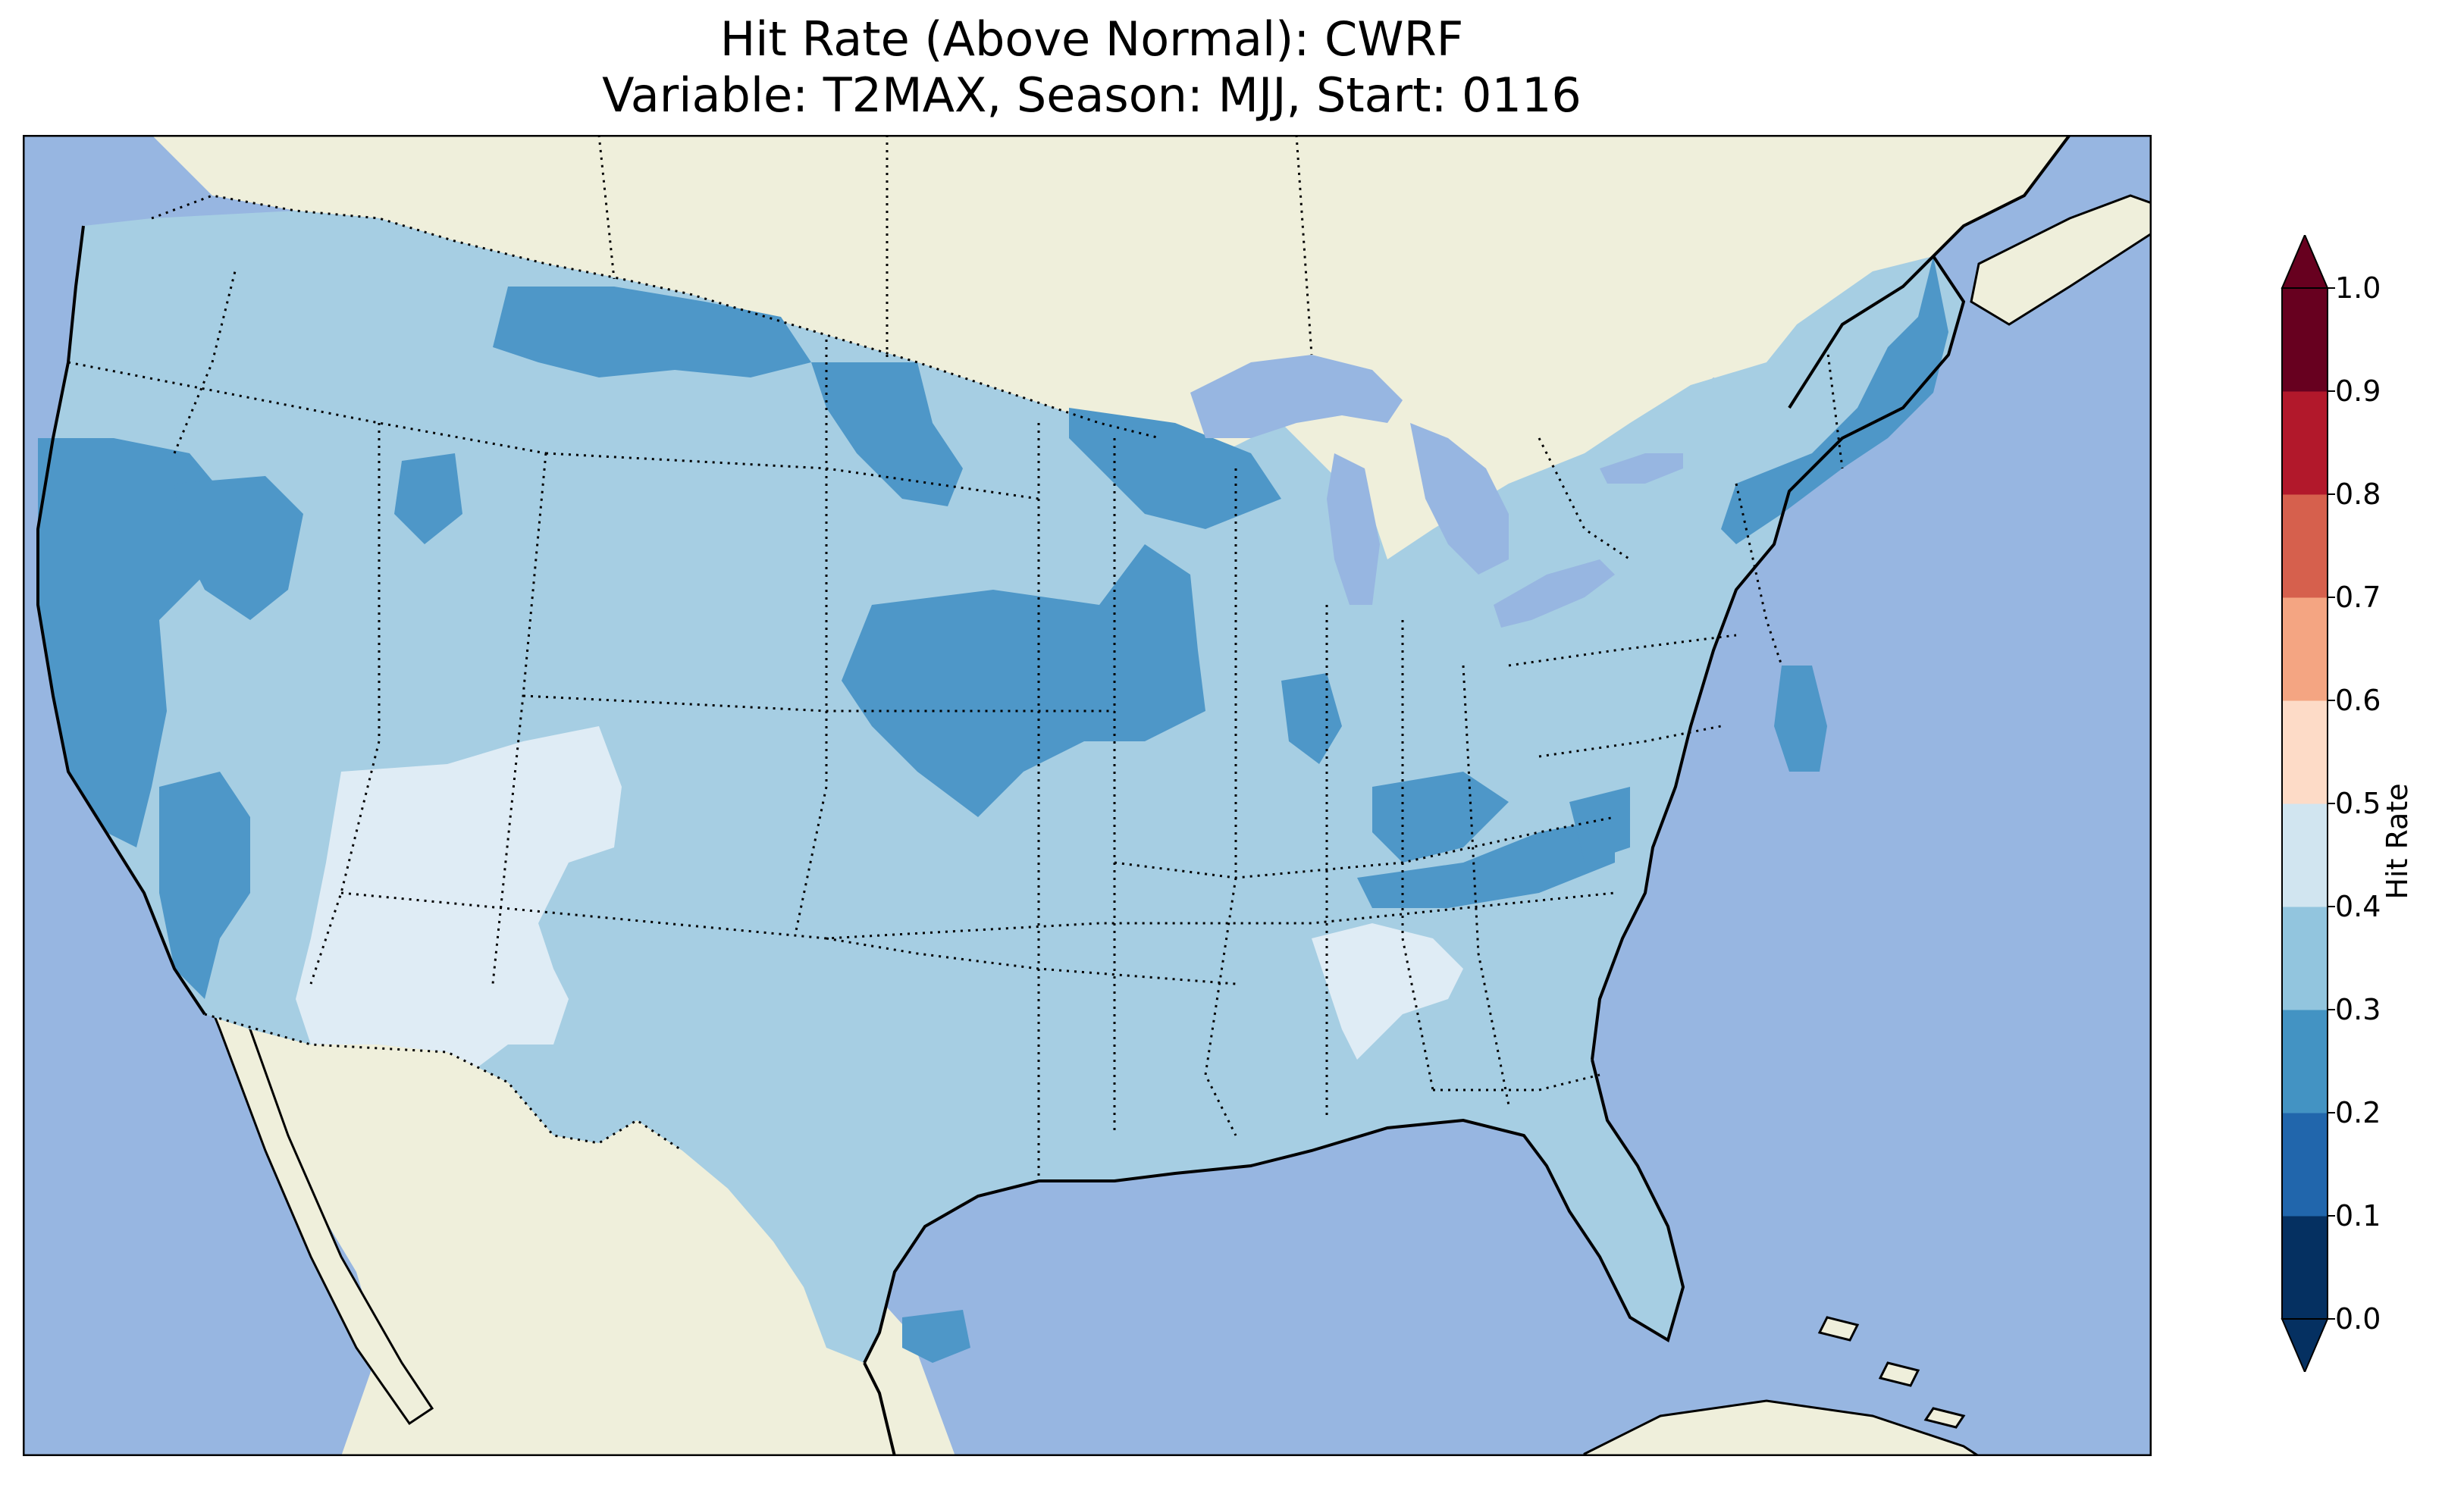 The width and height of the screenshot is (2464, 1494). I want to click on colorbar-extend-low, so click(2305, 1346).